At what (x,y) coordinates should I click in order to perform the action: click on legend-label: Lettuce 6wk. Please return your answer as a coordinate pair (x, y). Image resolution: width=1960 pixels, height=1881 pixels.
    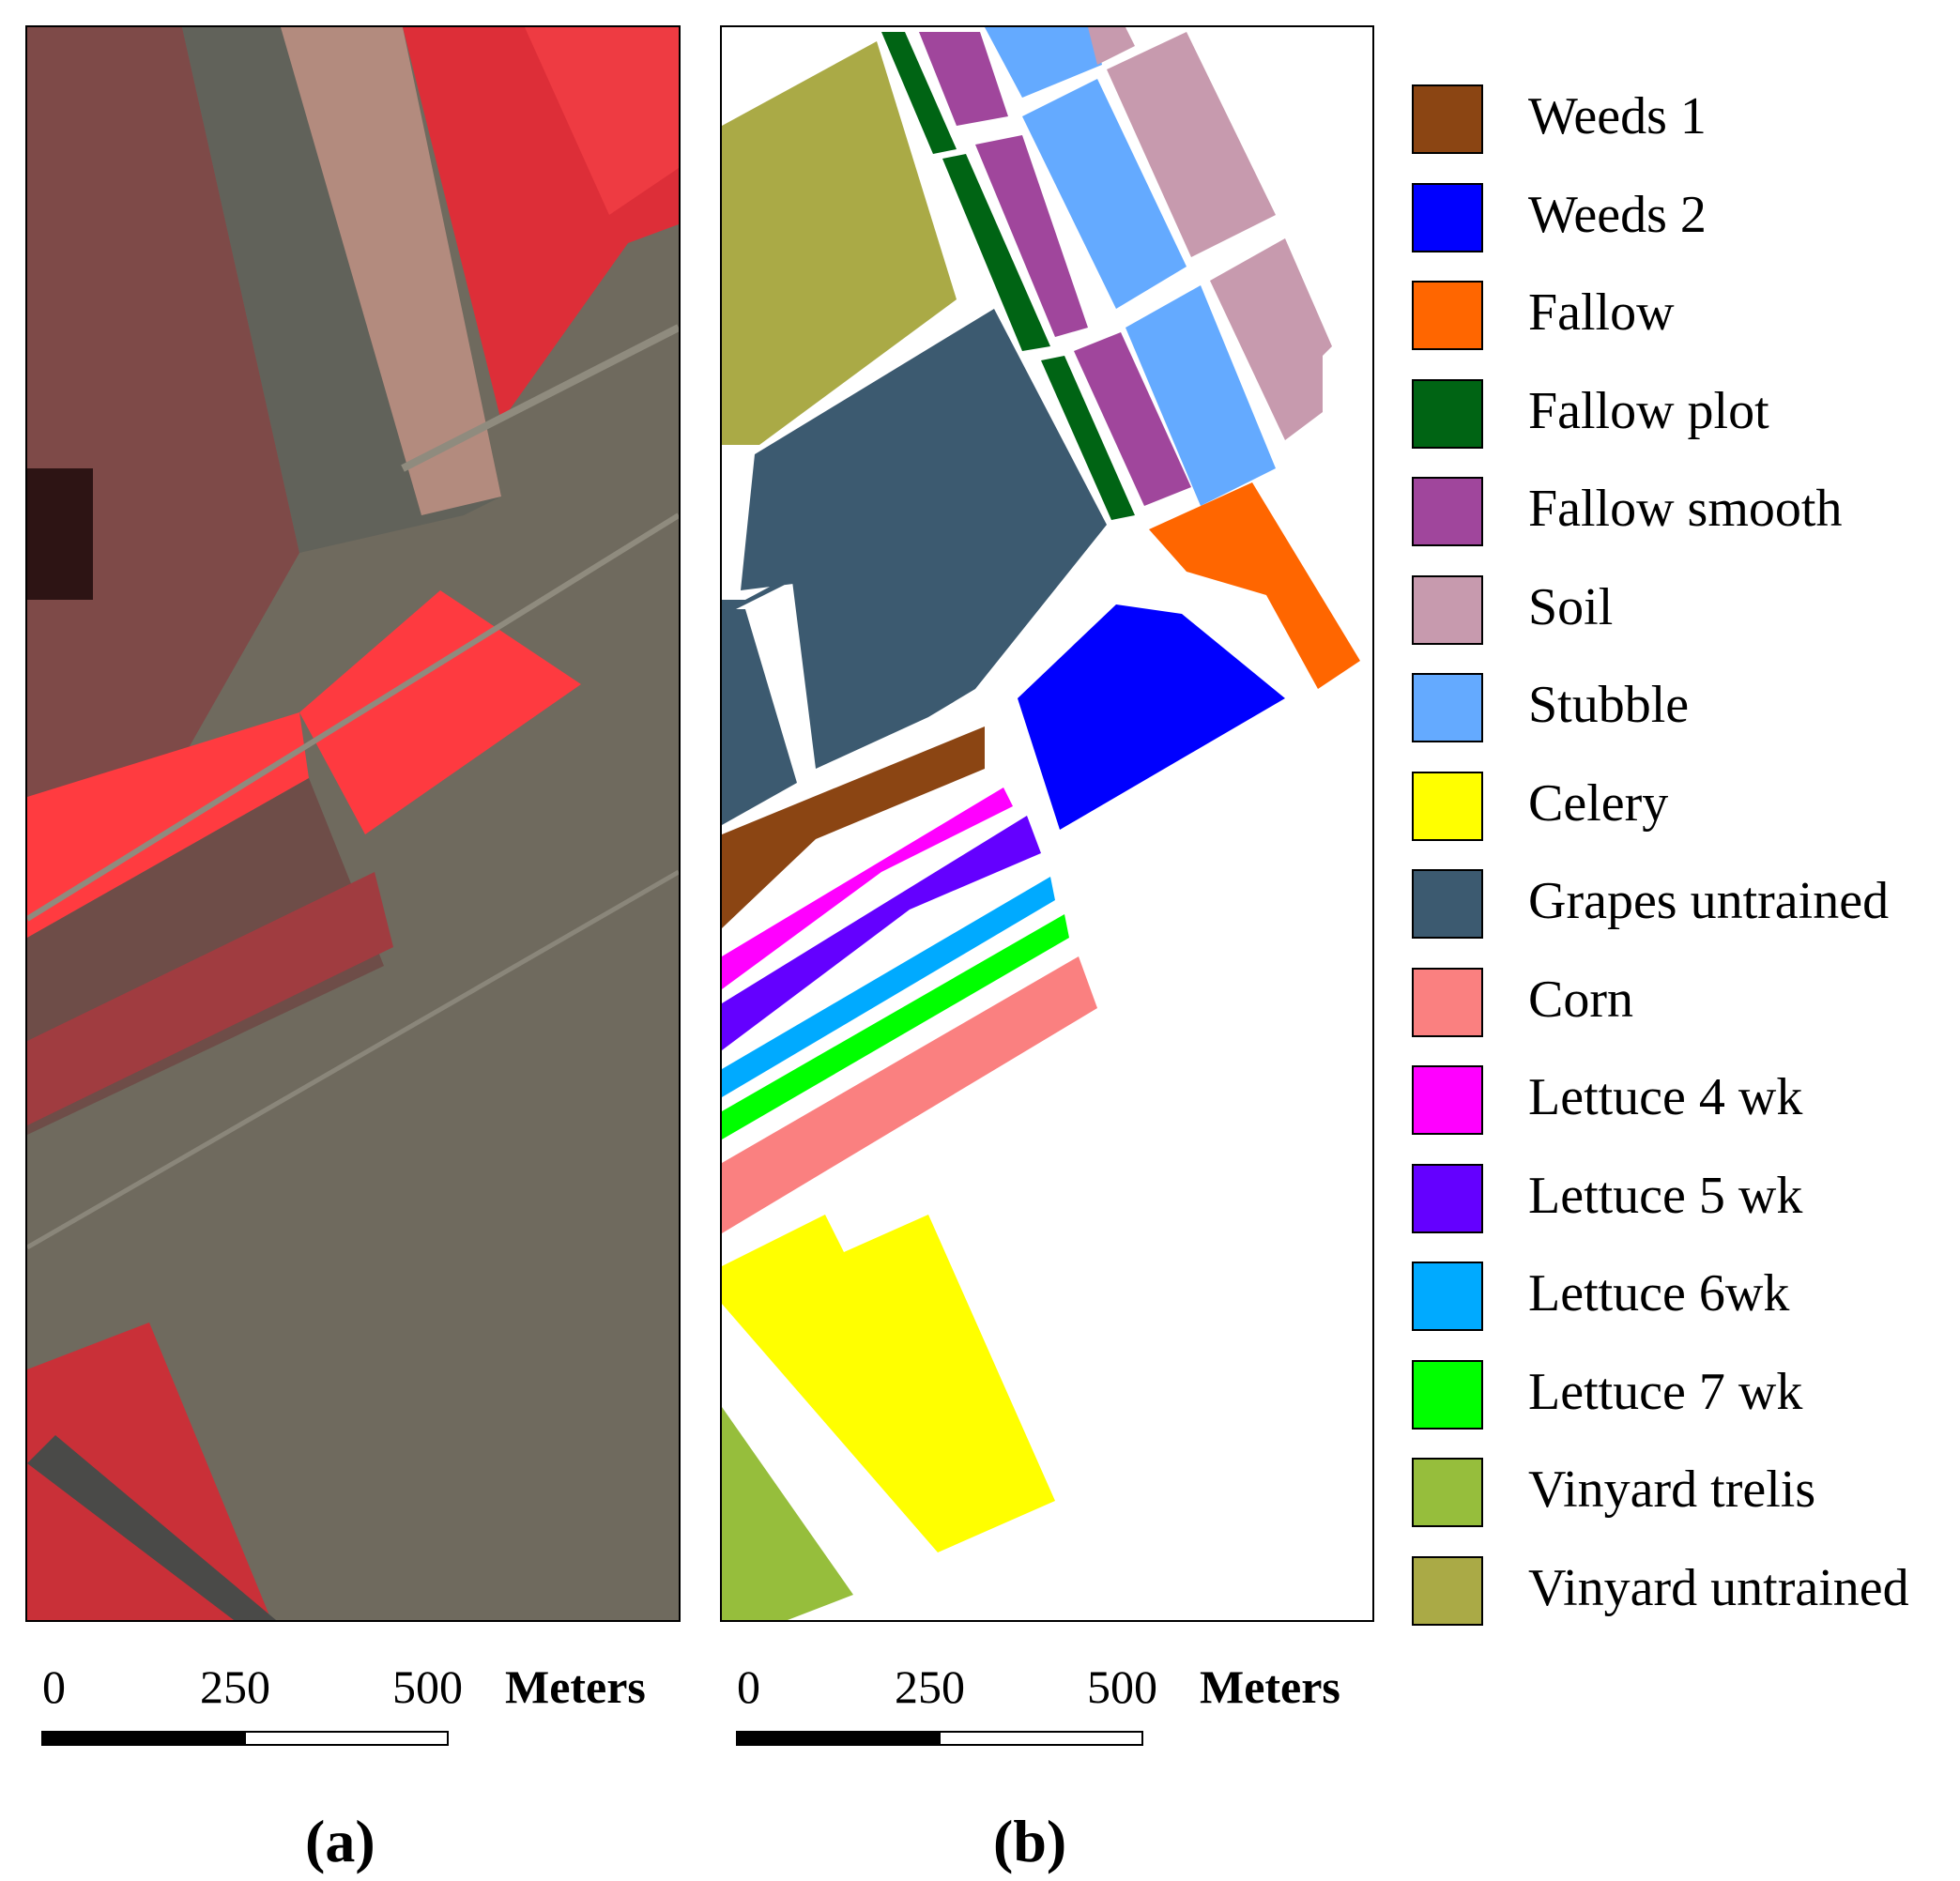
    Looking at the image, I should click on (1659, 1293).